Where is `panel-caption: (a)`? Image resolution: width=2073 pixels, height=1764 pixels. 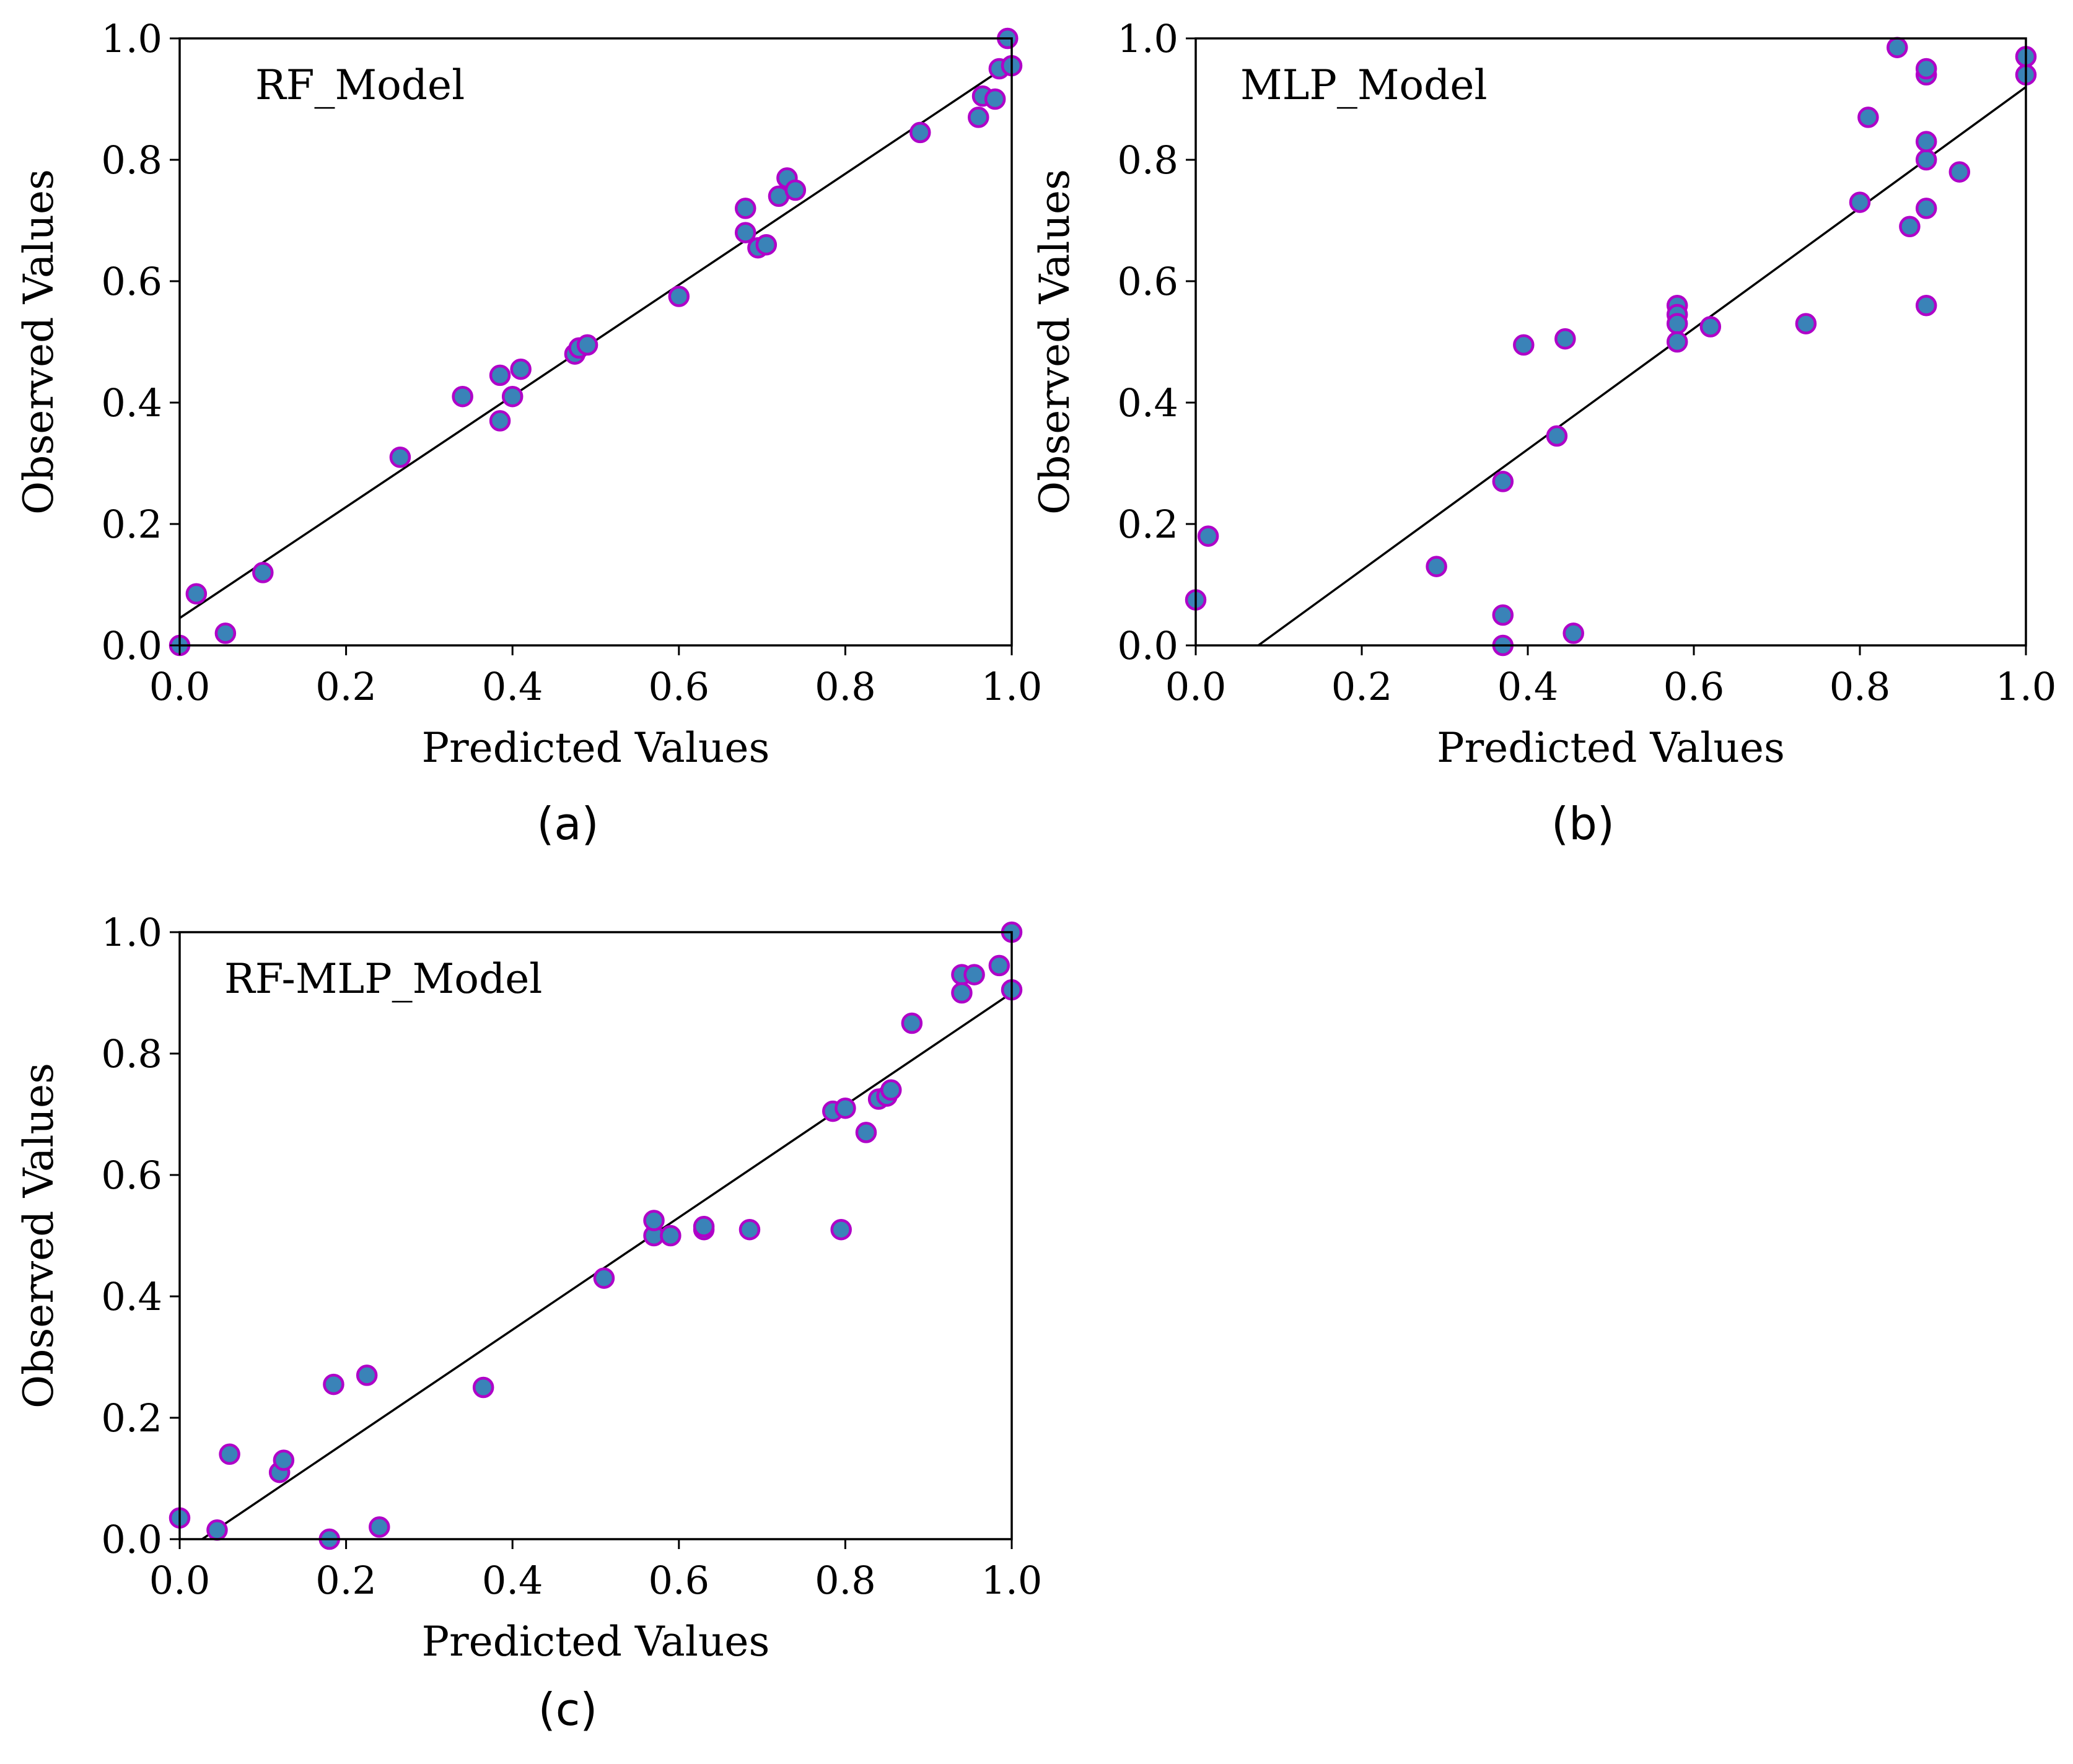
panel-caption: (a) is located at coordinates (567, 824).